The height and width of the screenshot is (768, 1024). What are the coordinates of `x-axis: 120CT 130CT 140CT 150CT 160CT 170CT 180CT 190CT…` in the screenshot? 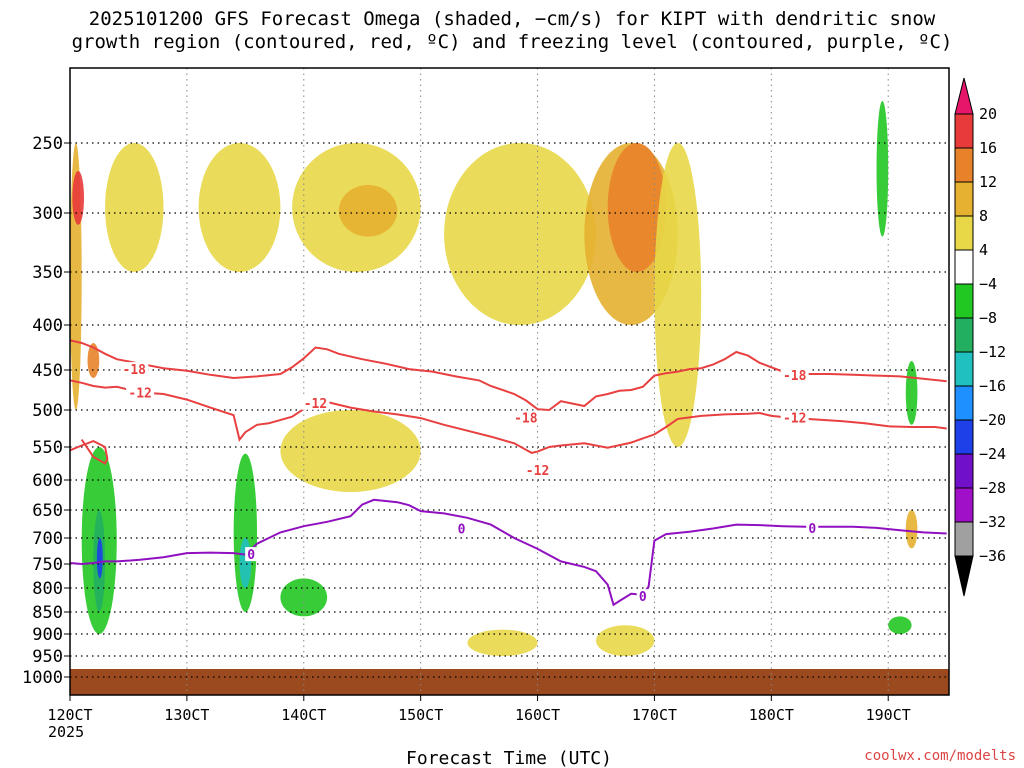 It's located at (479, 718).